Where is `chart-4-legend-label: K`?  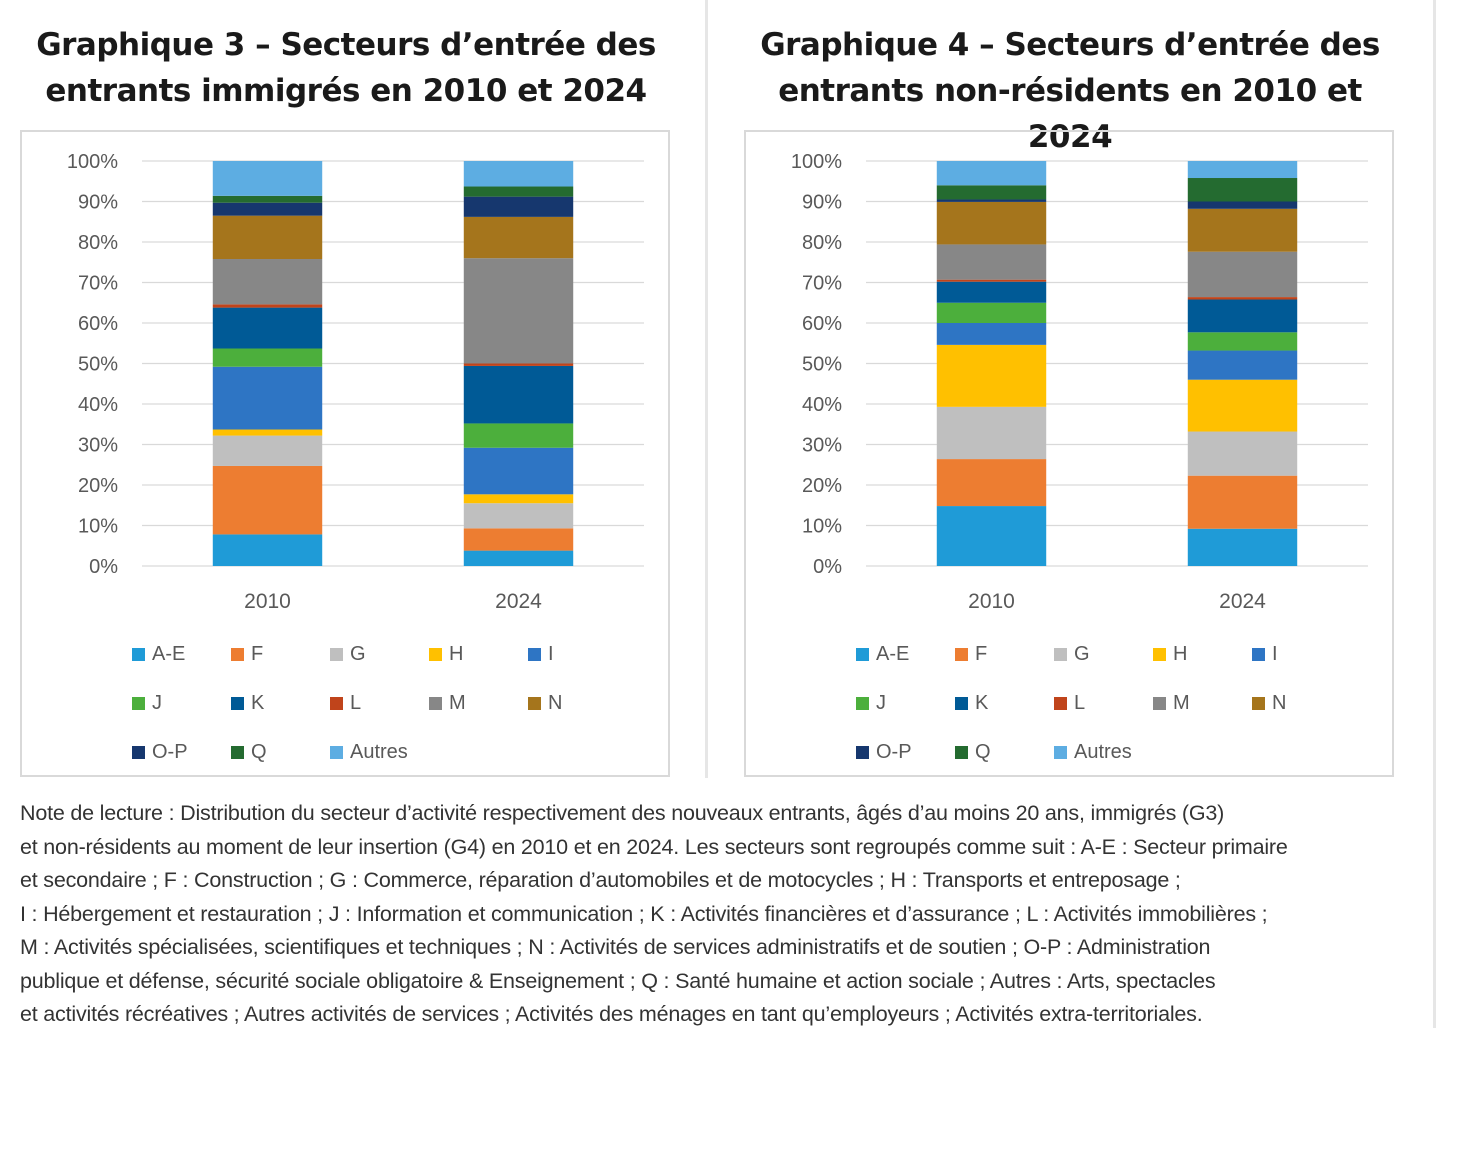
chart-4-legend-label: K is located at coordinates (982, 702).